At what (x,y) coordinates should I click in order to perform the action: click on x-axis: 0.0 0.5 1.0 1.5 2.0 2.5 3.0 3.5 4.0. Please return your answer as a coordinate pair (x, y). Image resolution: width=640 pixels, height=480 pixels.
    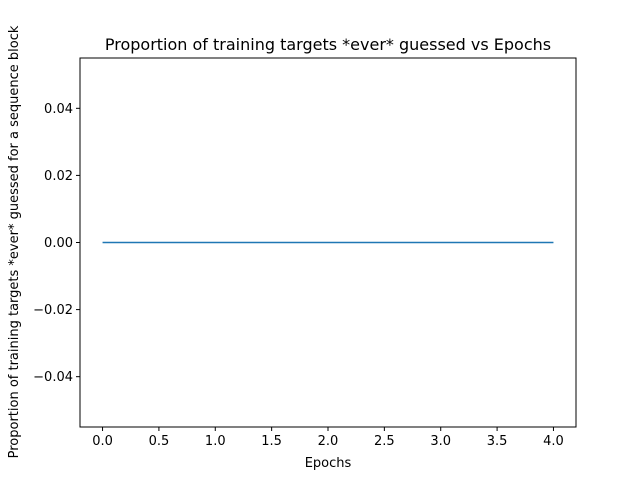
    Looking at the image, I should click on (328, 438).